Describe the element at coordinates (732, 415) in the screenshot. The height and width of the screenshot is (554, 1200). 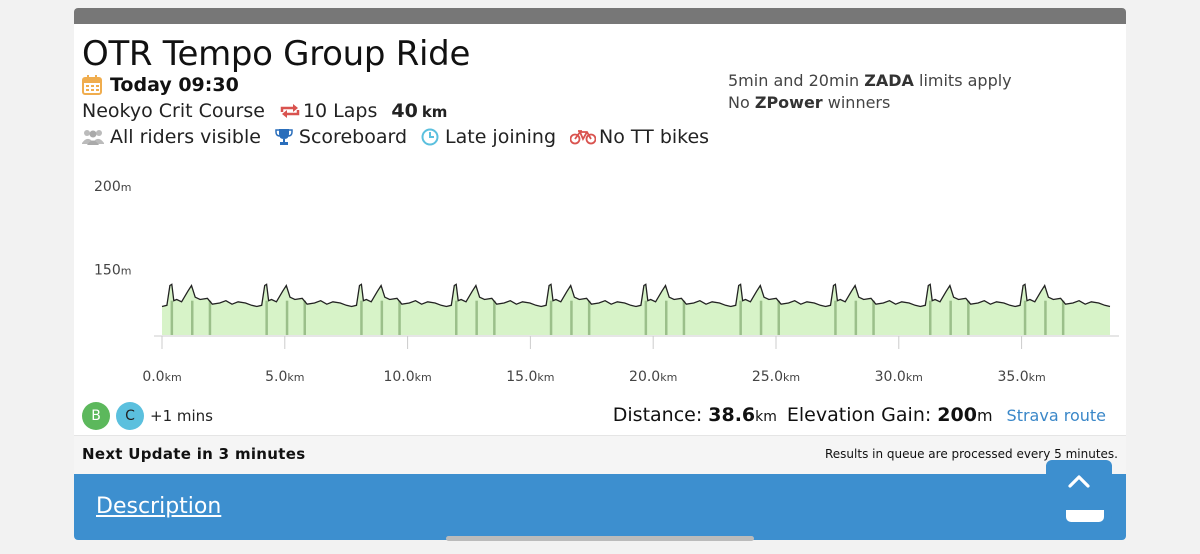
I see `distance-value: 38.6` at that location.